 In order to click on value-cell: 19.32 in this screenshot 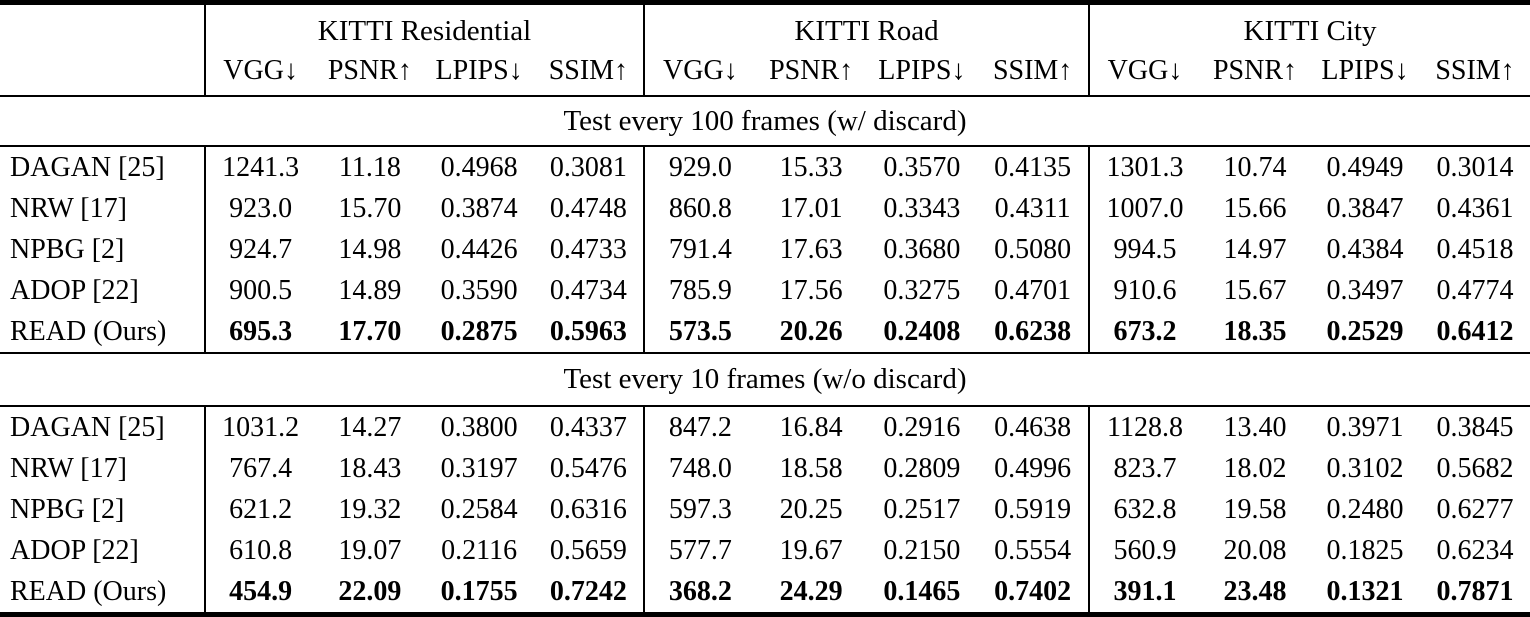, I will do `click(370, 509)`.